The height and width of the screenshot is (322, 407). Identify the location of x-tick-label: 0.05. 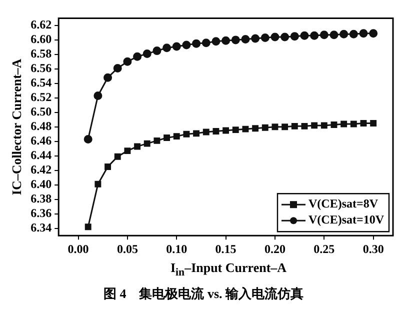
(127, 249).